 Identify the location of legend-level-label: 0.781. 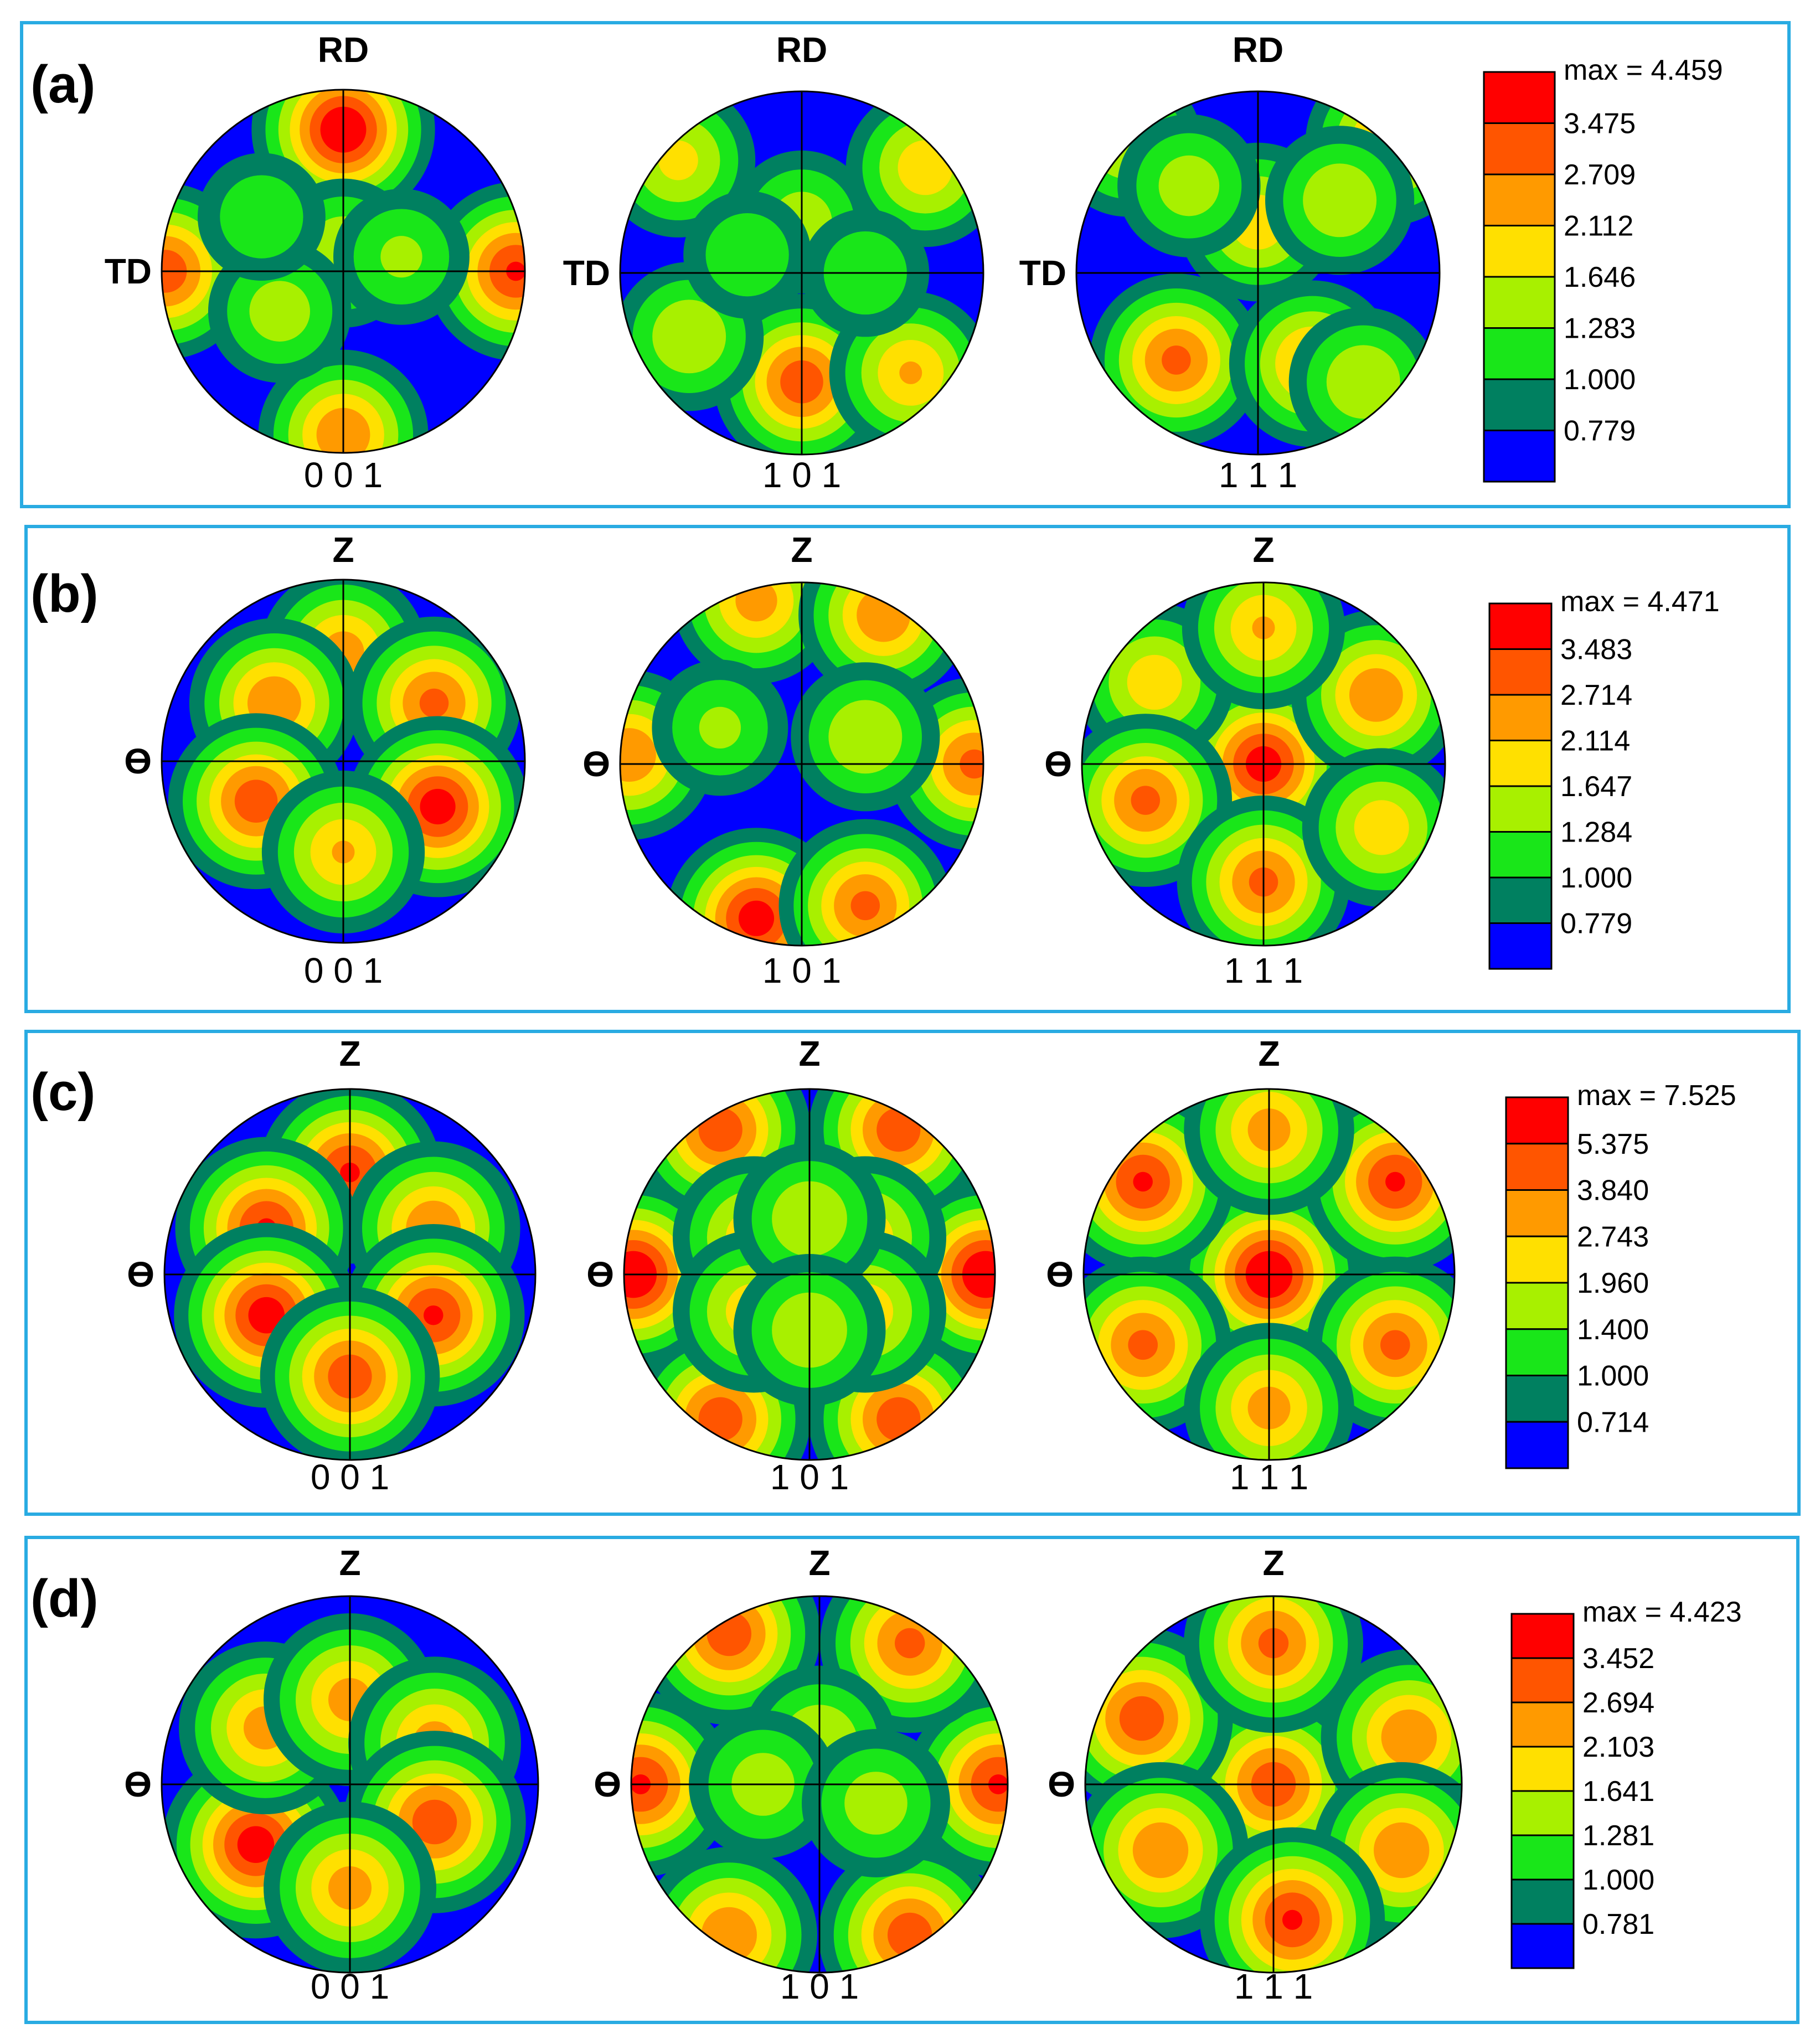
(1618, 1924).